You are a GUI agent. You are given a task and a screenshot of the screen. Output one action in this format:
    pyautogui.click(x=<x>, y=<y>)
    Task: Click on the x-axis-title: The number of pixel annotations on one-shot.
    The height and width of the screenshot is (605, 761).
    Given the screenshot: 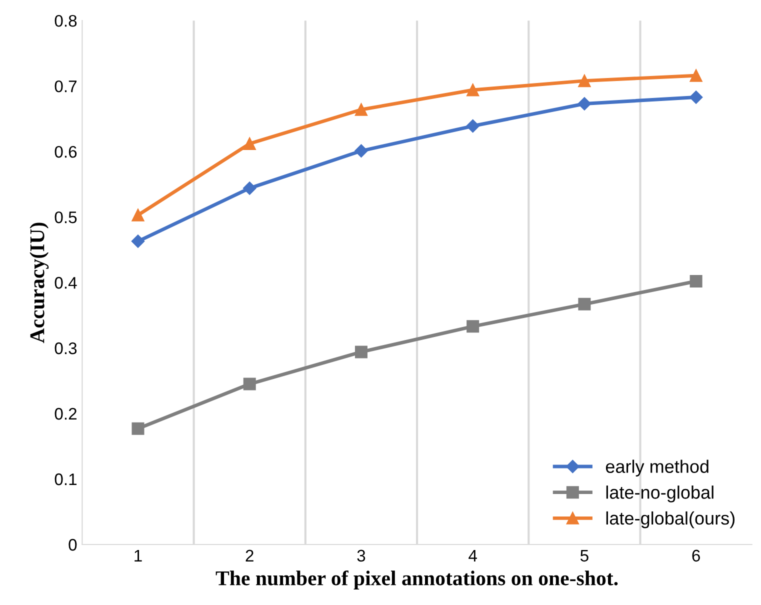 What is the action you would take?
    pyautogui.click(x=417, y=580)
    